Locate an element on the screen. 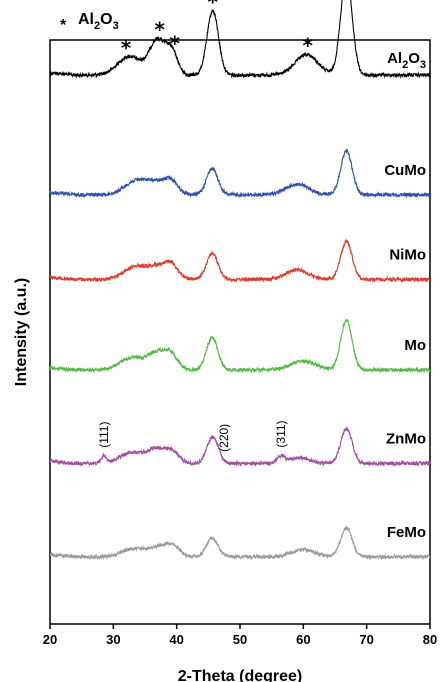 The image size is (441, 682). series-label-nimo: NiMo is located at coordinates (407, 254).